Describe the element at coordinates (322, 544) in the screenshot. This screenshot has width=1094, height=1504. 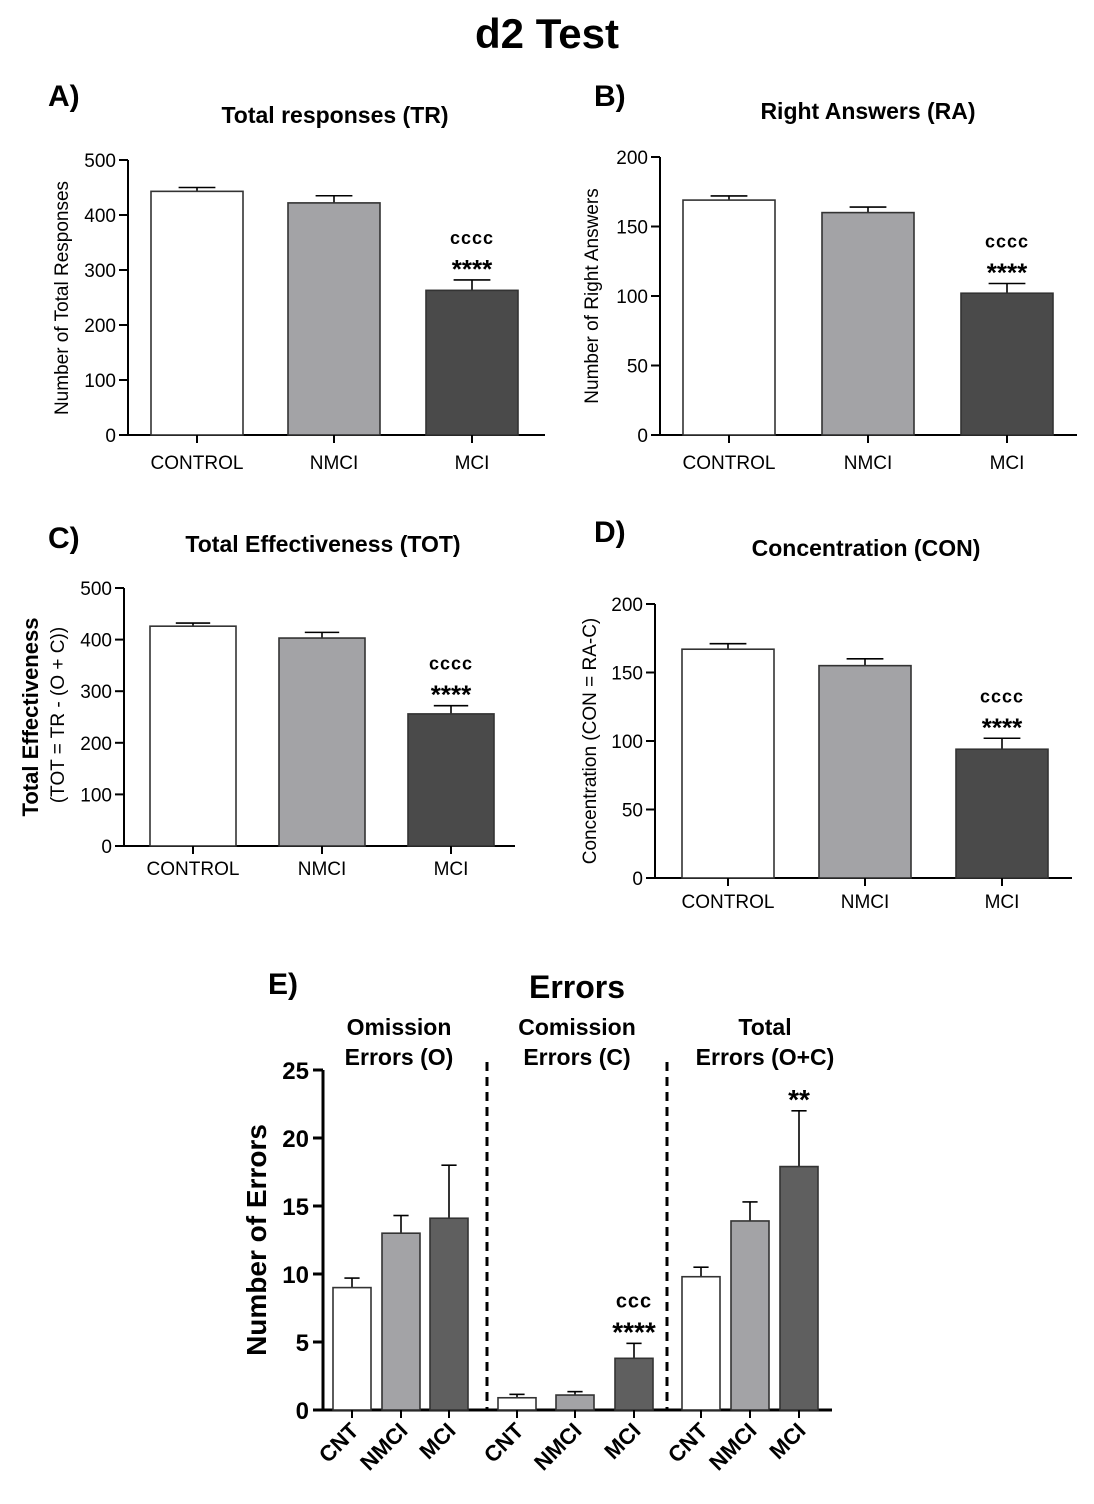
I see `chart-title: Total Effectiveness (TOT)` at that location.